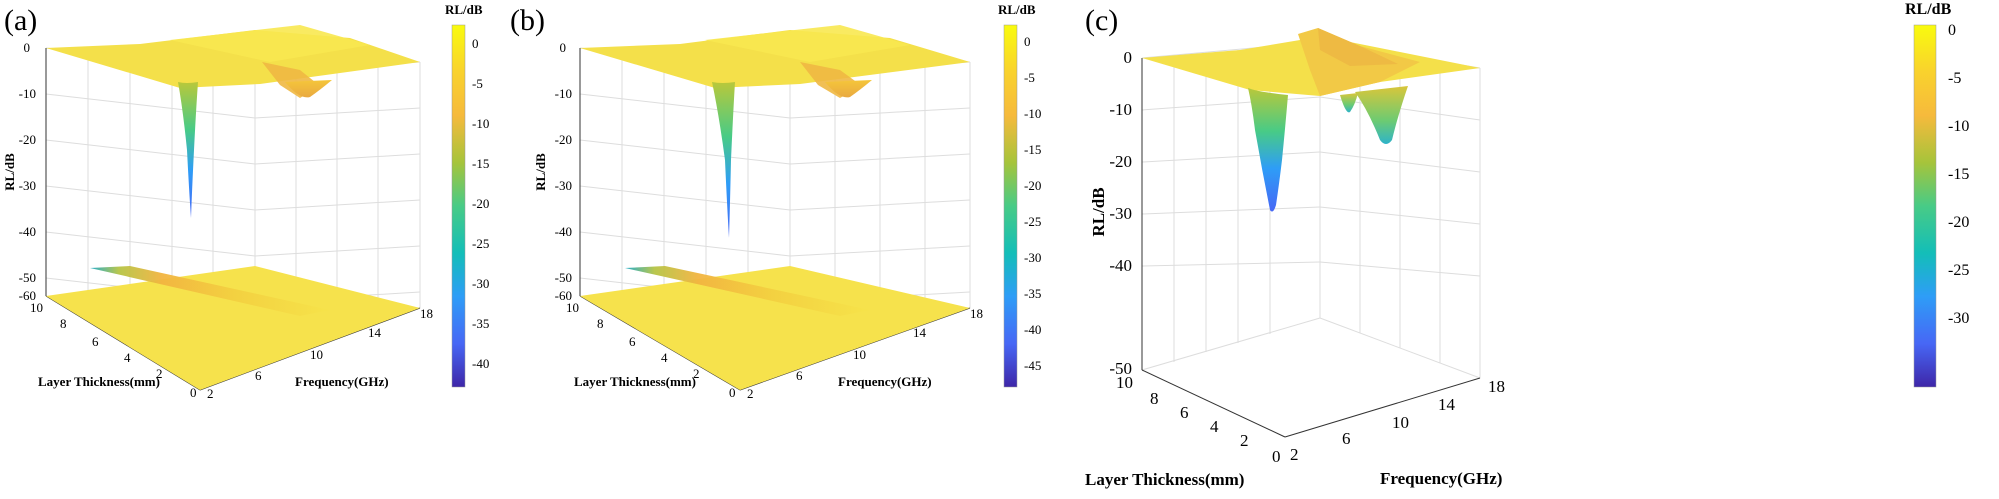 The height and width of the screenshot is (499, 1999). Describe the element at coordinates (342, 381) in the screenshot. I see `x-axis-title-a: Frequency(GHz)` at that location.